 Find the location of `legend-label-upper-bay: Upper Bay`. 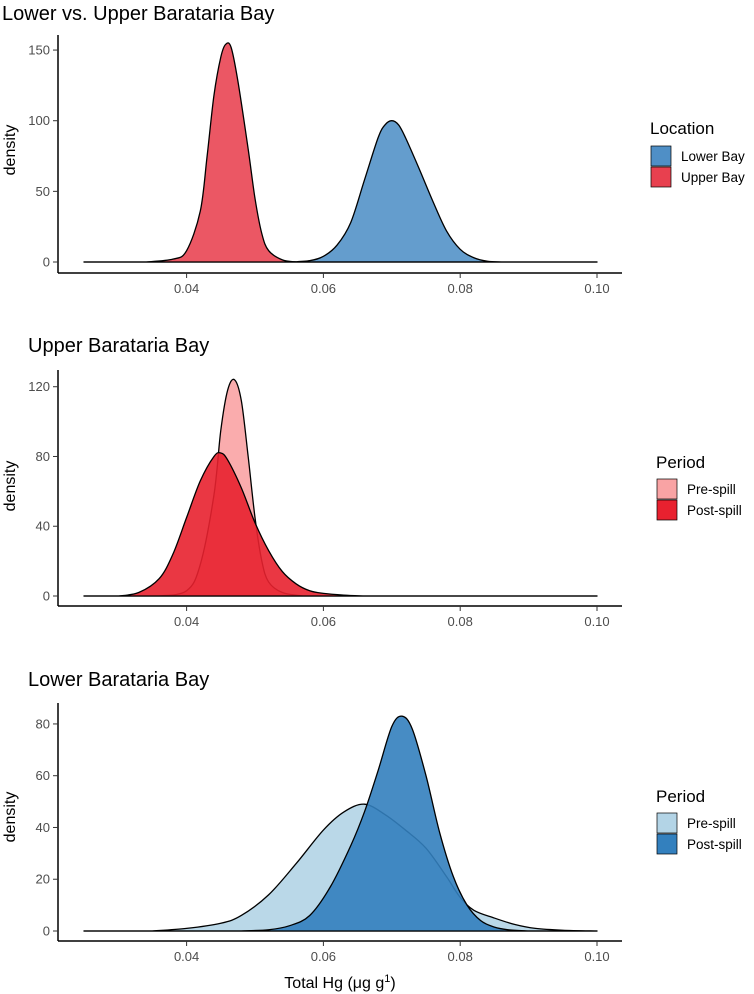

legend-label-upper-bay: Upper Bay is located at coordinates (713, 177).